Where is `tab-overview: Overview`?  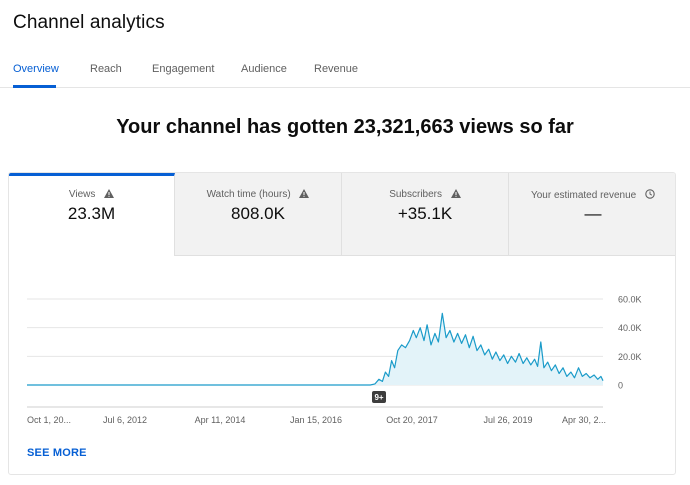
tab-overview: Overview is located at coordinates (36, 69).